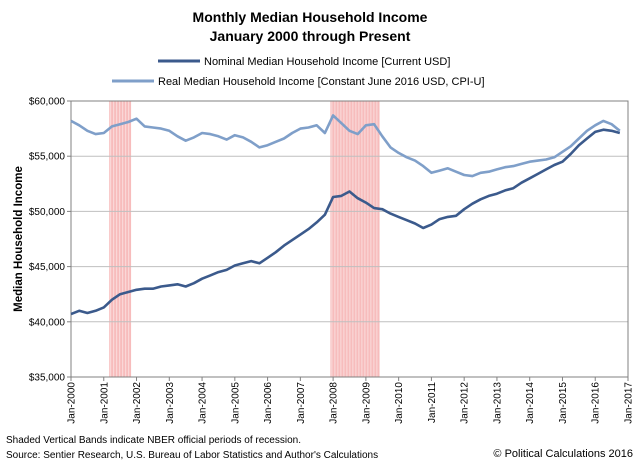 The image size is (640, 464). Describe the element at coordinates (47, 157) in the screenshot. I see `y-tick-label: $55,000` at that location.